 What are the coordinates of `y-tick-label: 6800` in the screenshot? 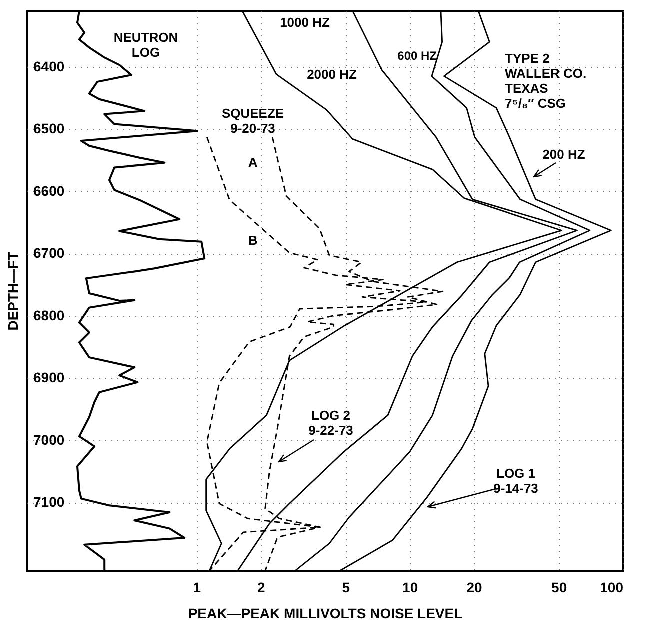 It's located at (49, 315).